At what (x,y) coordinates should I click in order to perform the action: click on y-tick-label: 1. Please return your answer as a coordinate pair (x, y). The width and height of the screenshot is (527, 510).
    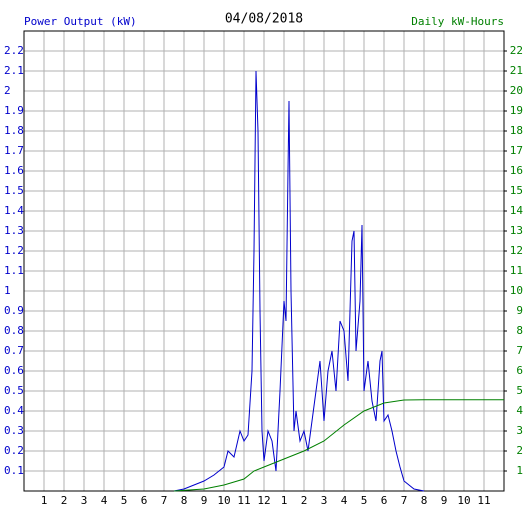
    Looking at the image, I should click on (7, 290).